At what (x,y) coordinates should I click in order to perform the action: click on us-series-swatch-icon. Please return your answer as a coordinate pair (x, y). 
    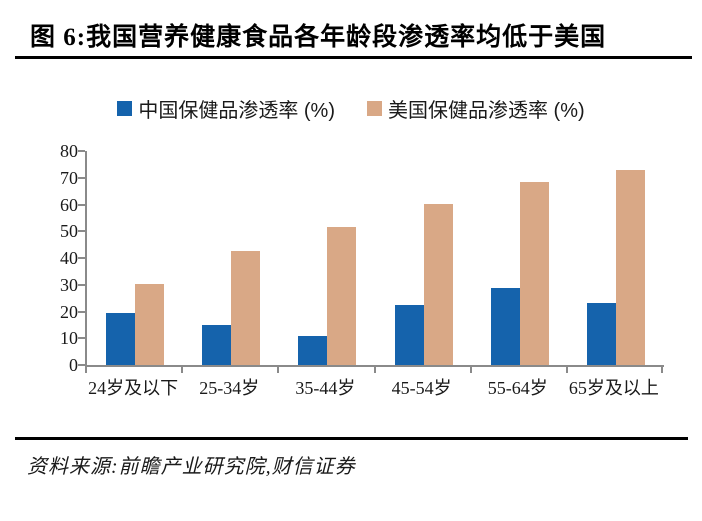
    Looking at the image, I should click on (374, 108).